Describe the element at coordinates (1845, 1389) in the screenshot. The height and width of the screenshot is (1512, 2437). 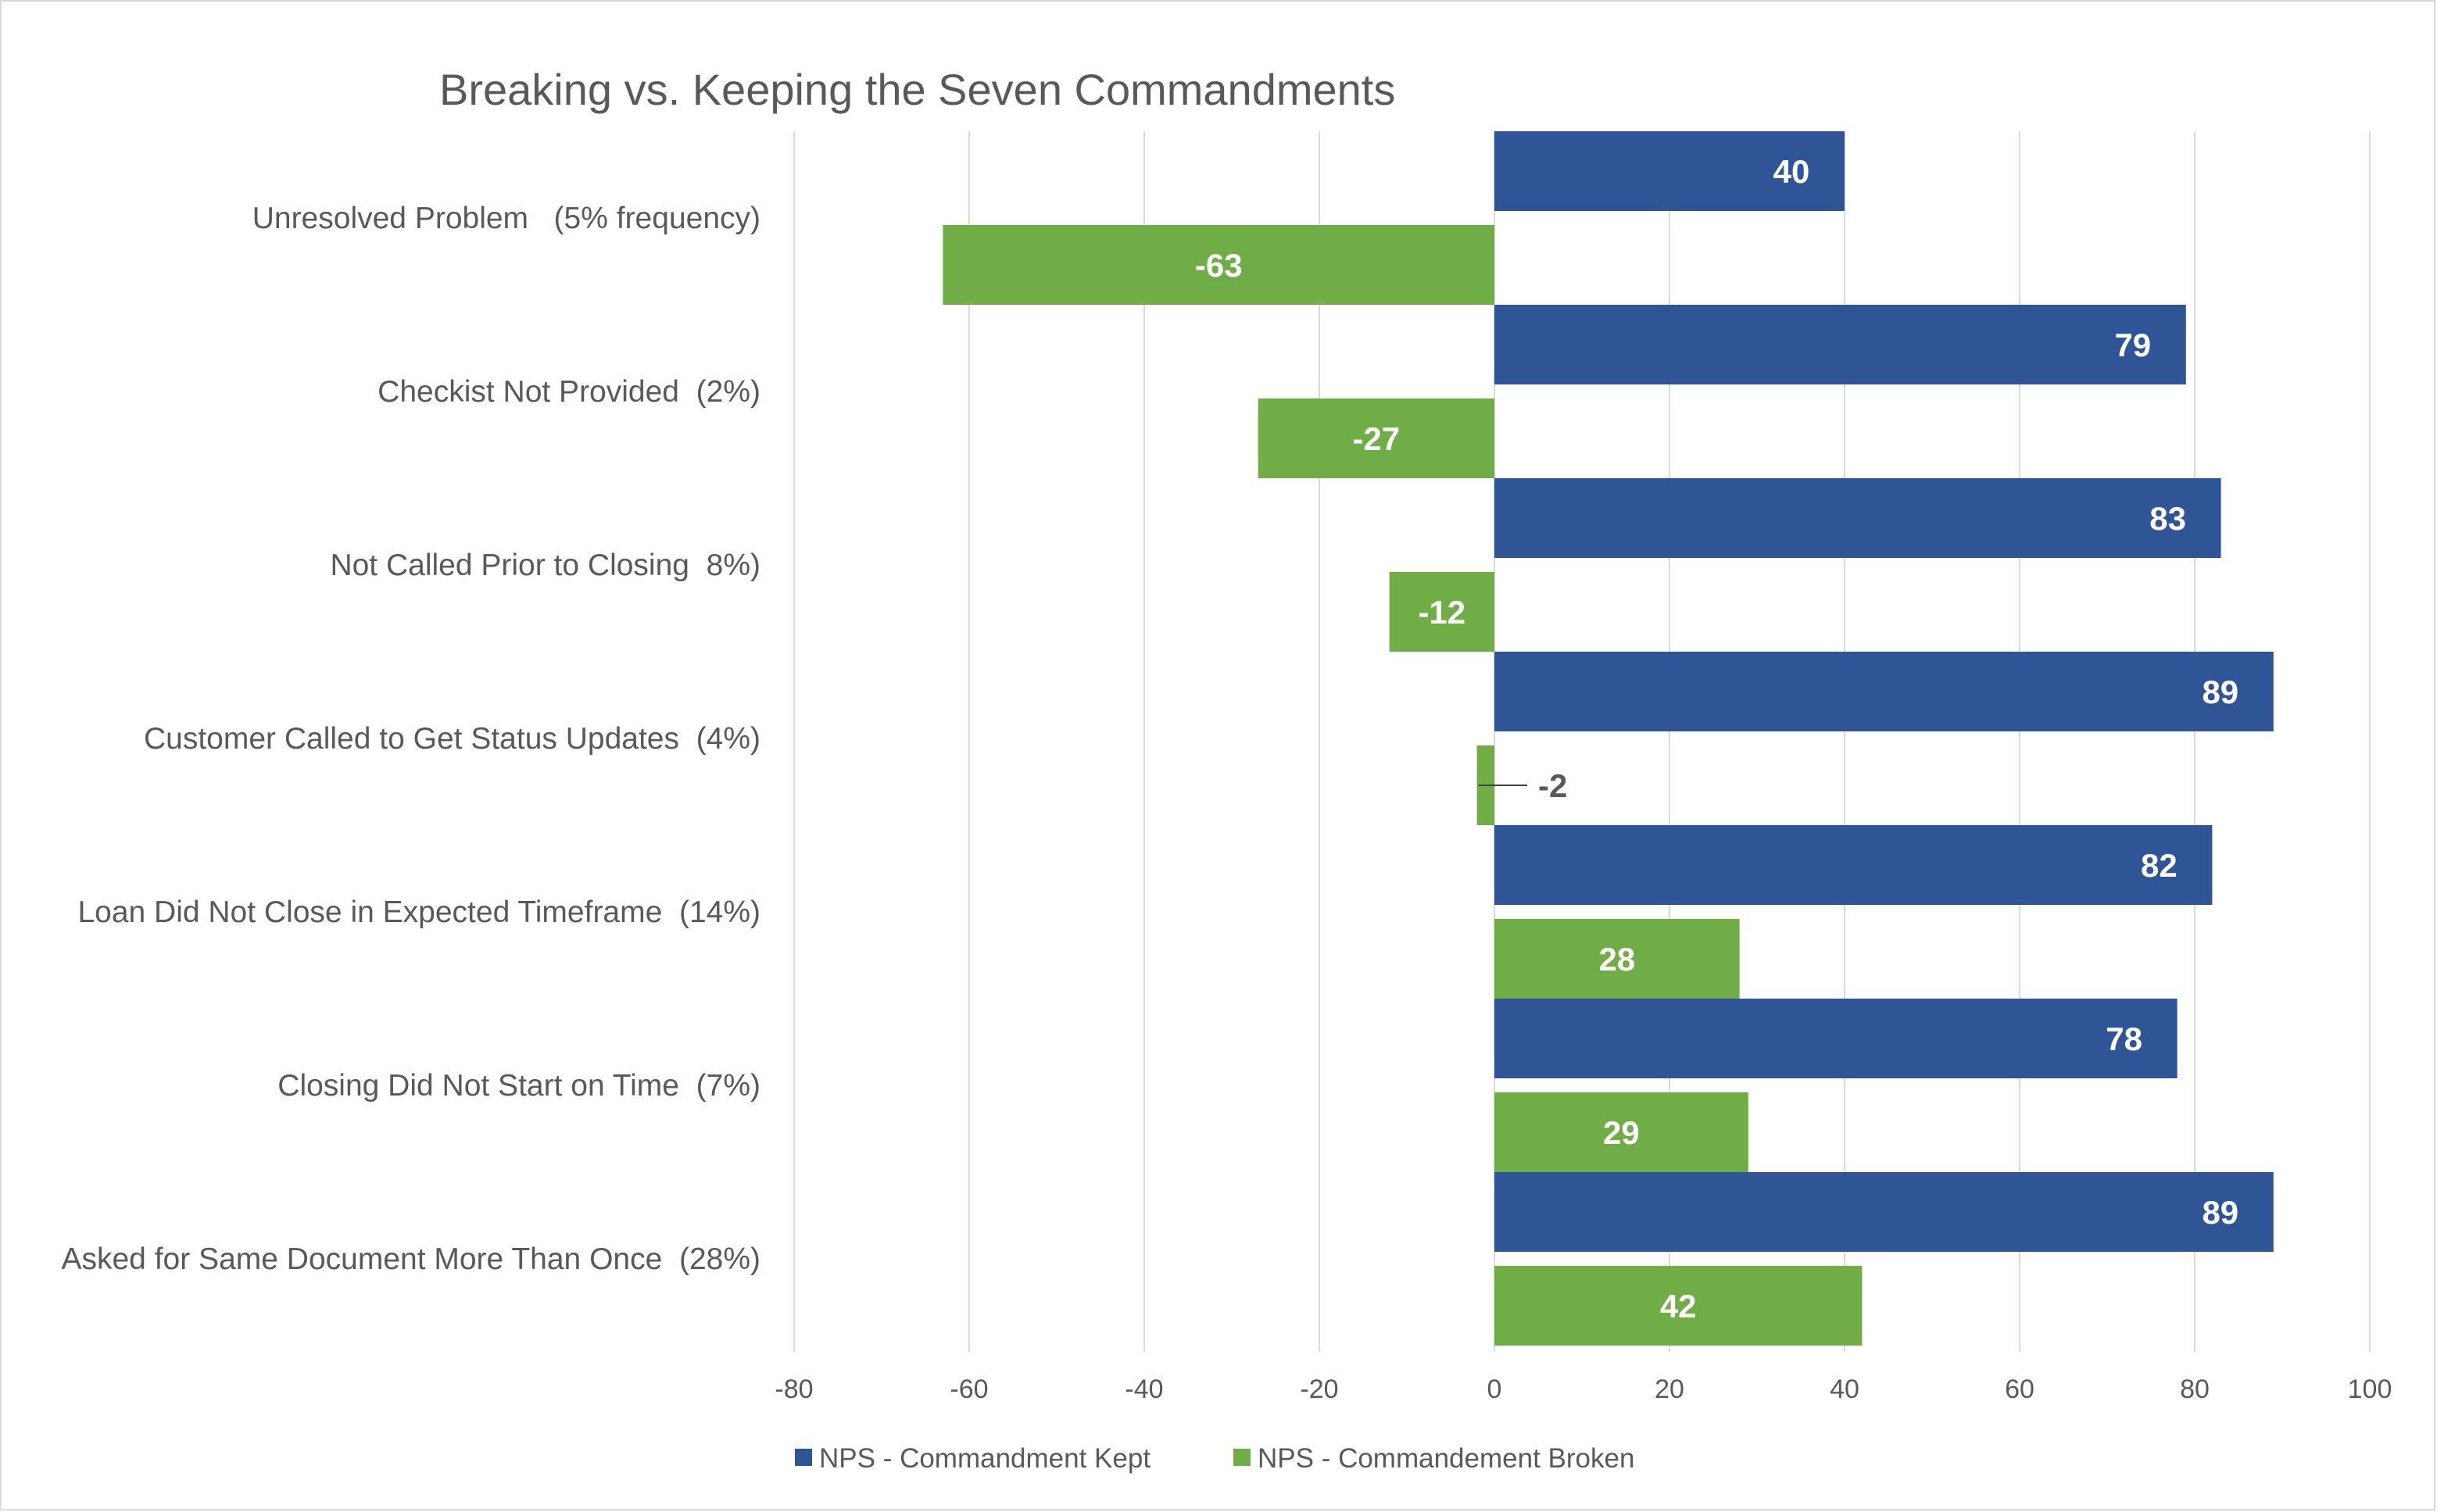
I see `x-tick-label: 40` at that location.